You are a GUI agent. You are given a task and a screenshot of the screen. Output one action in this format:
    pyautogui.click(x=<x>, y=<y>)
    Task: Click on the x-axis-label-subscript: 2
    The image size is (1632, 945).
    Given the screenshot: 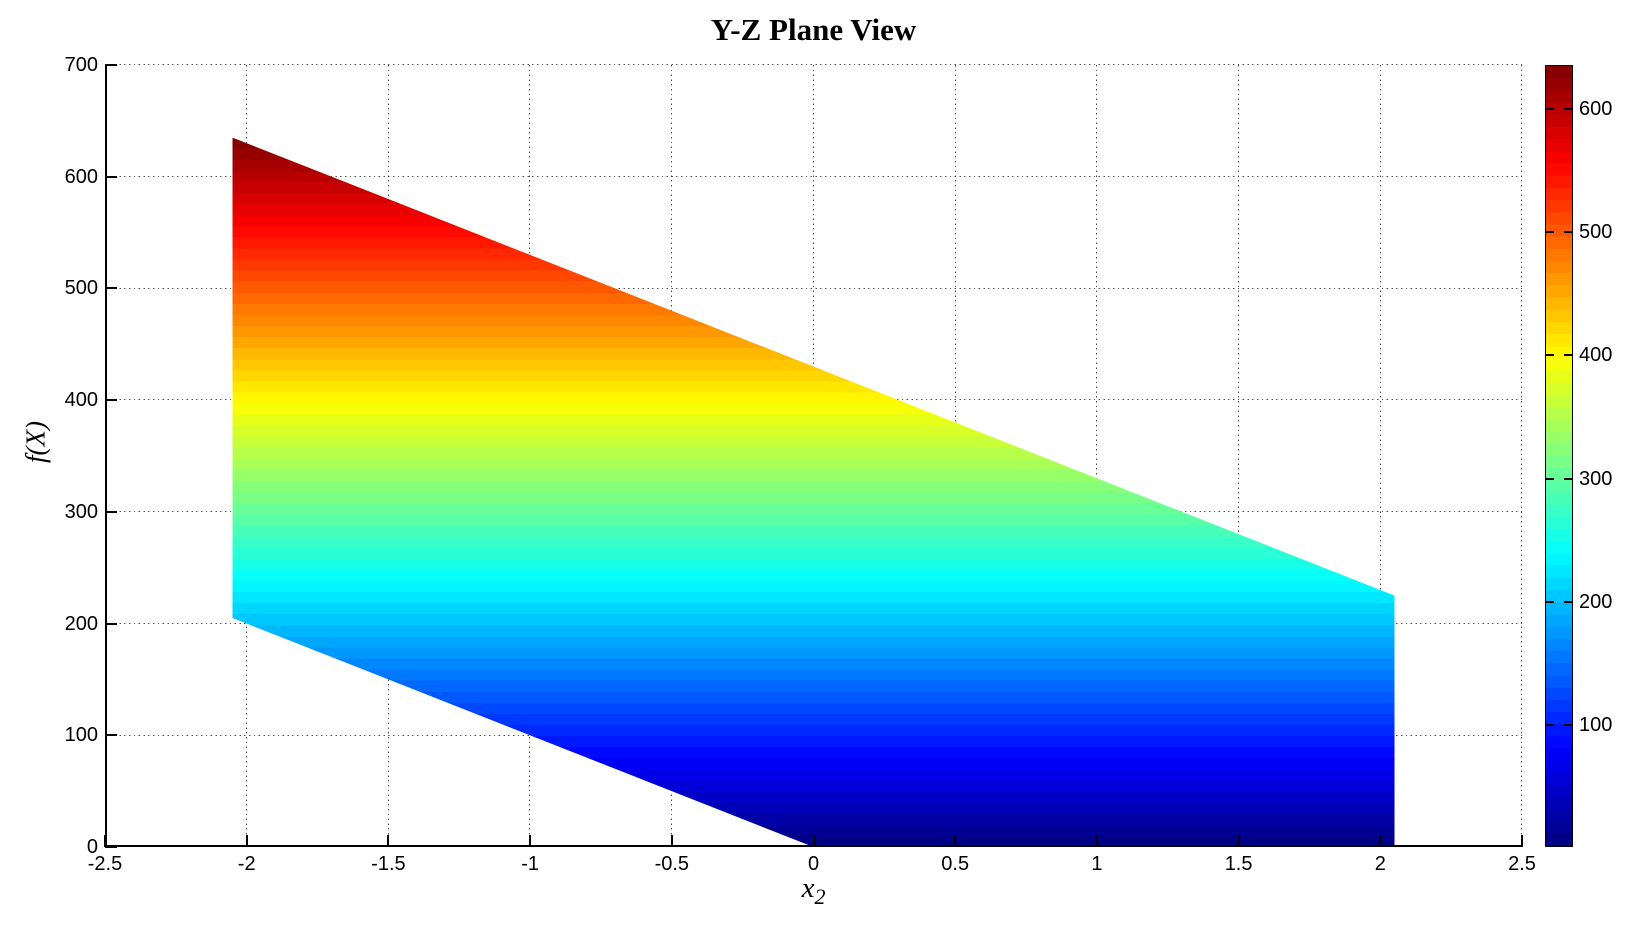 What is the action you would take?
    pyautogui.click(x=820, y=896)
    